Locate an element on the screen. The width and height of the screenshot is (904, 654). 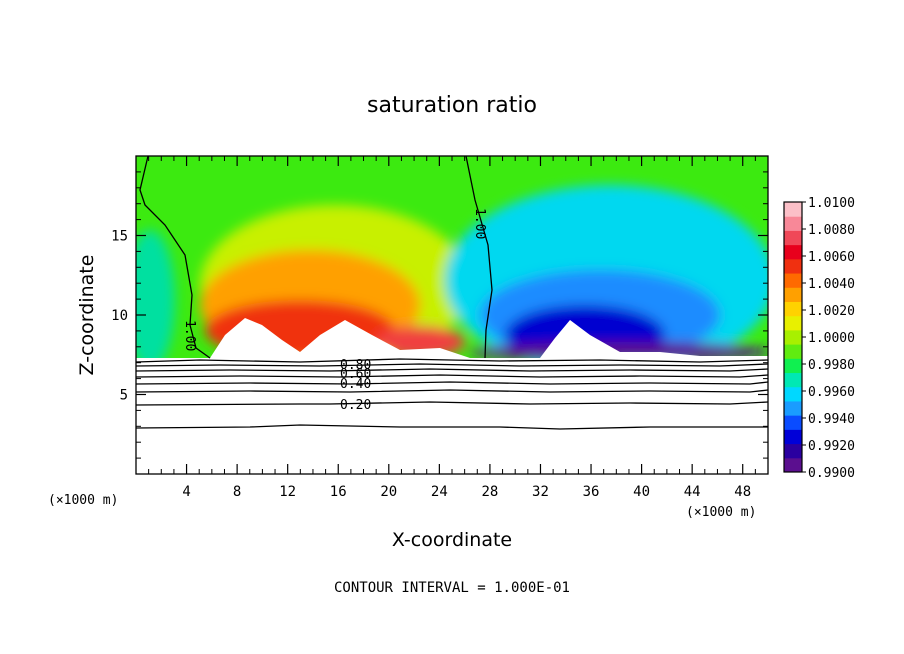
colorbar-label-5: 1.0000 is located at coordinates (831, 338).